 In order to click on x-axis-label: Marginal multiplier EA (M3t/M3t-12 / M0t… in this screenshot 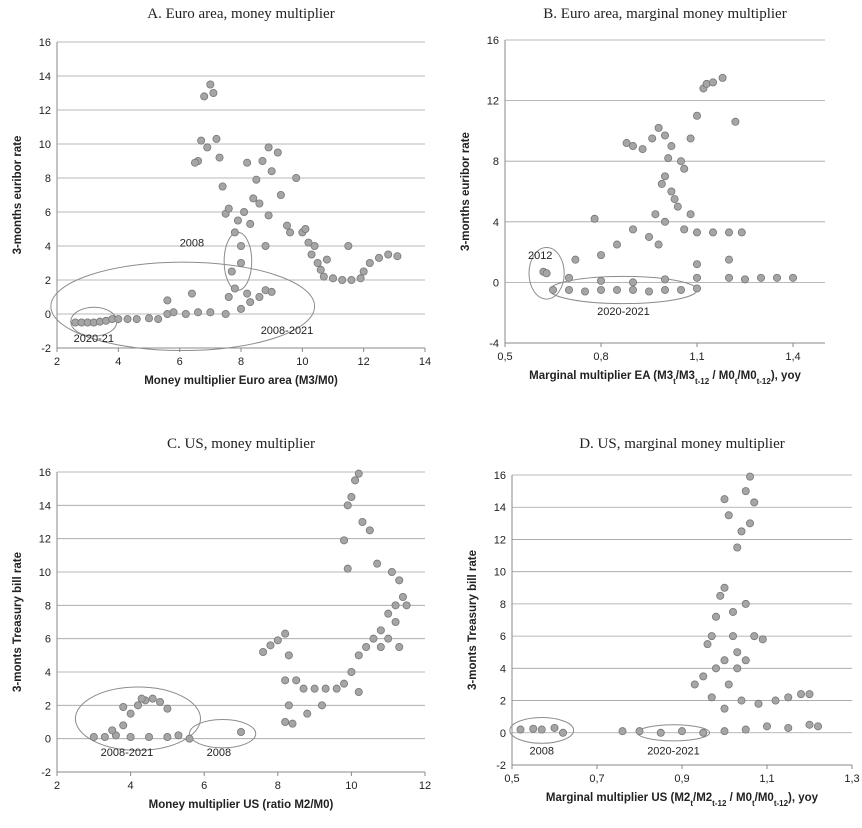, I will do `click(665, 378)`.